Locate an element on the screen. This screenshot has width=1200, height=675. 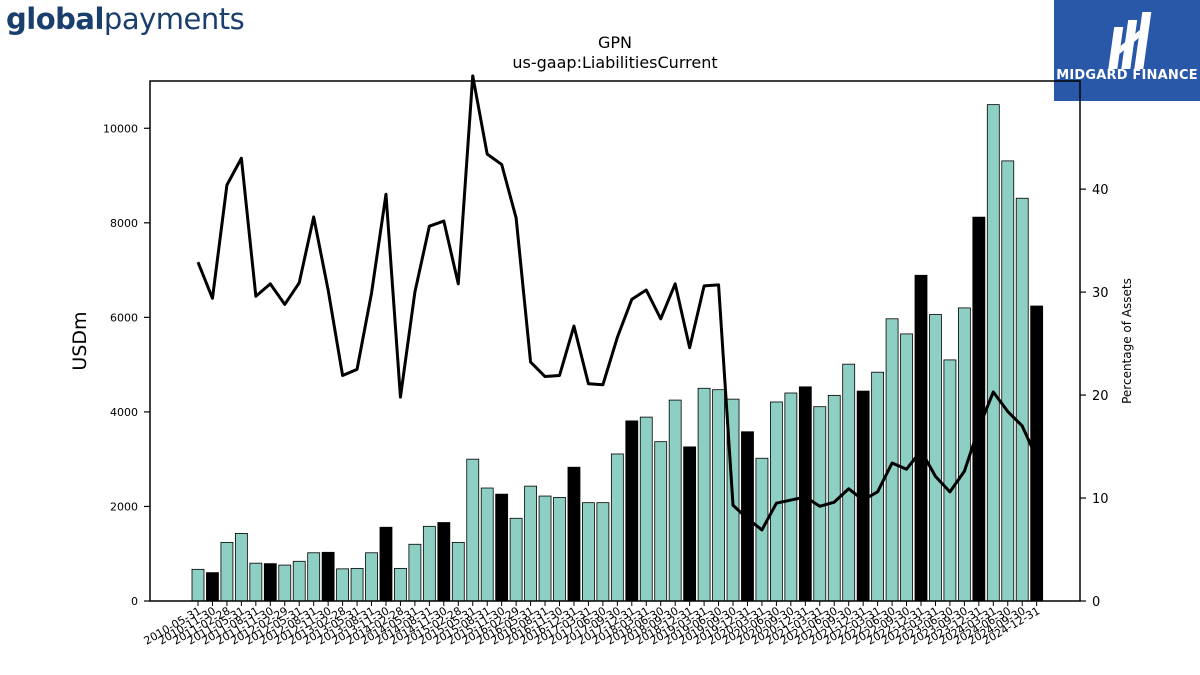
chart-subtitle: us-gaap:LiabilitiesCurrent is located at coordinates (614, 62).